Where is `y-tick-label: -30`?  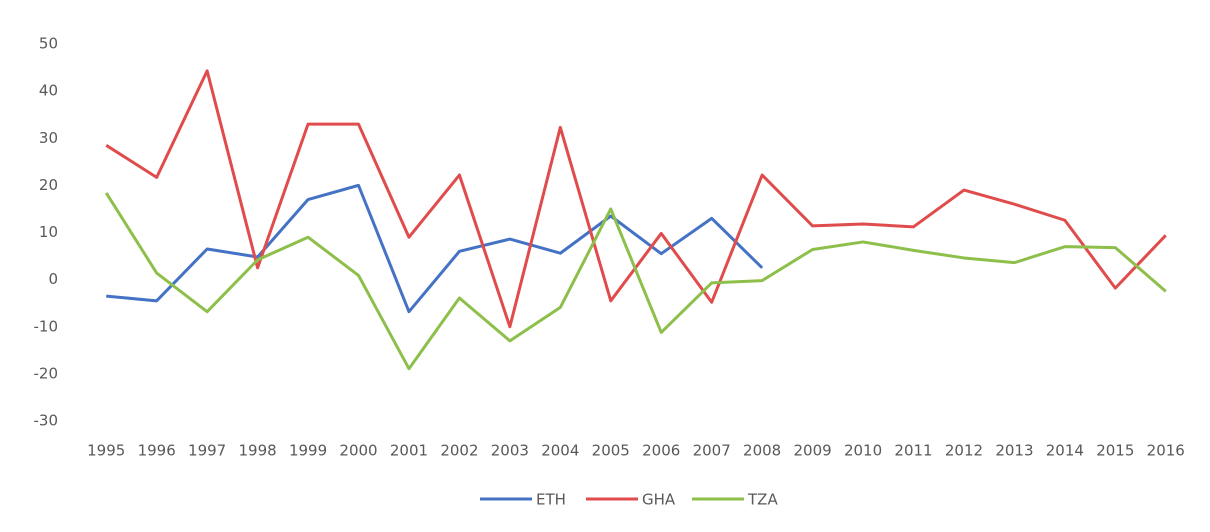 y-tick-label: -30 is located at coordinates (46, 421).